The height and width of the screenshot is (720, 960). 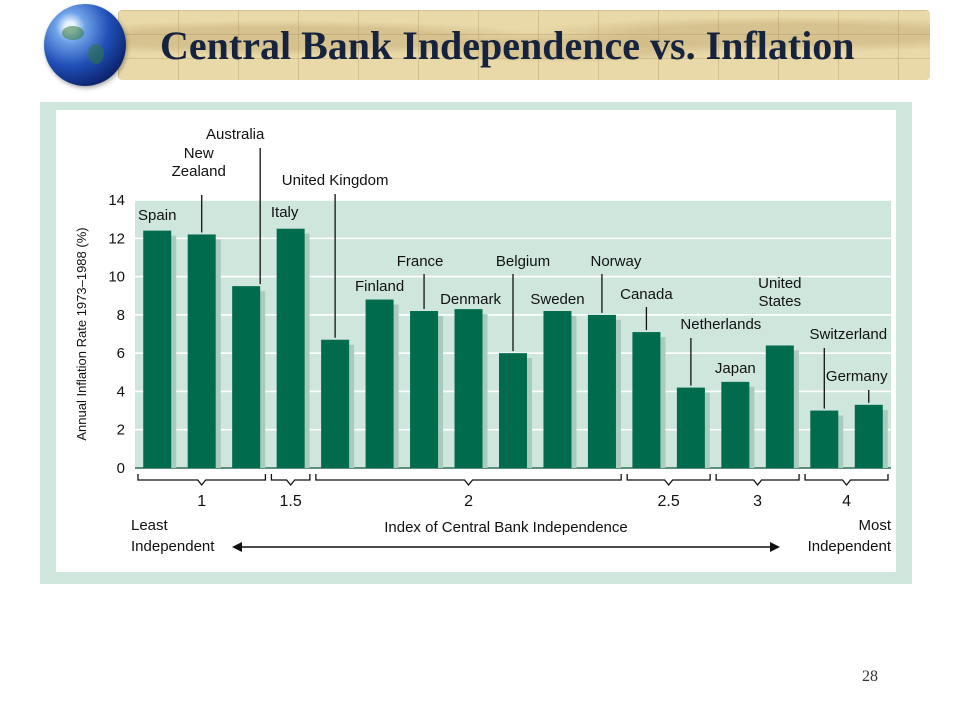 What do you see at coordinates (157, 215) in the screenshot?
I see `country-label: Spain` at bounding box center [157, 215].